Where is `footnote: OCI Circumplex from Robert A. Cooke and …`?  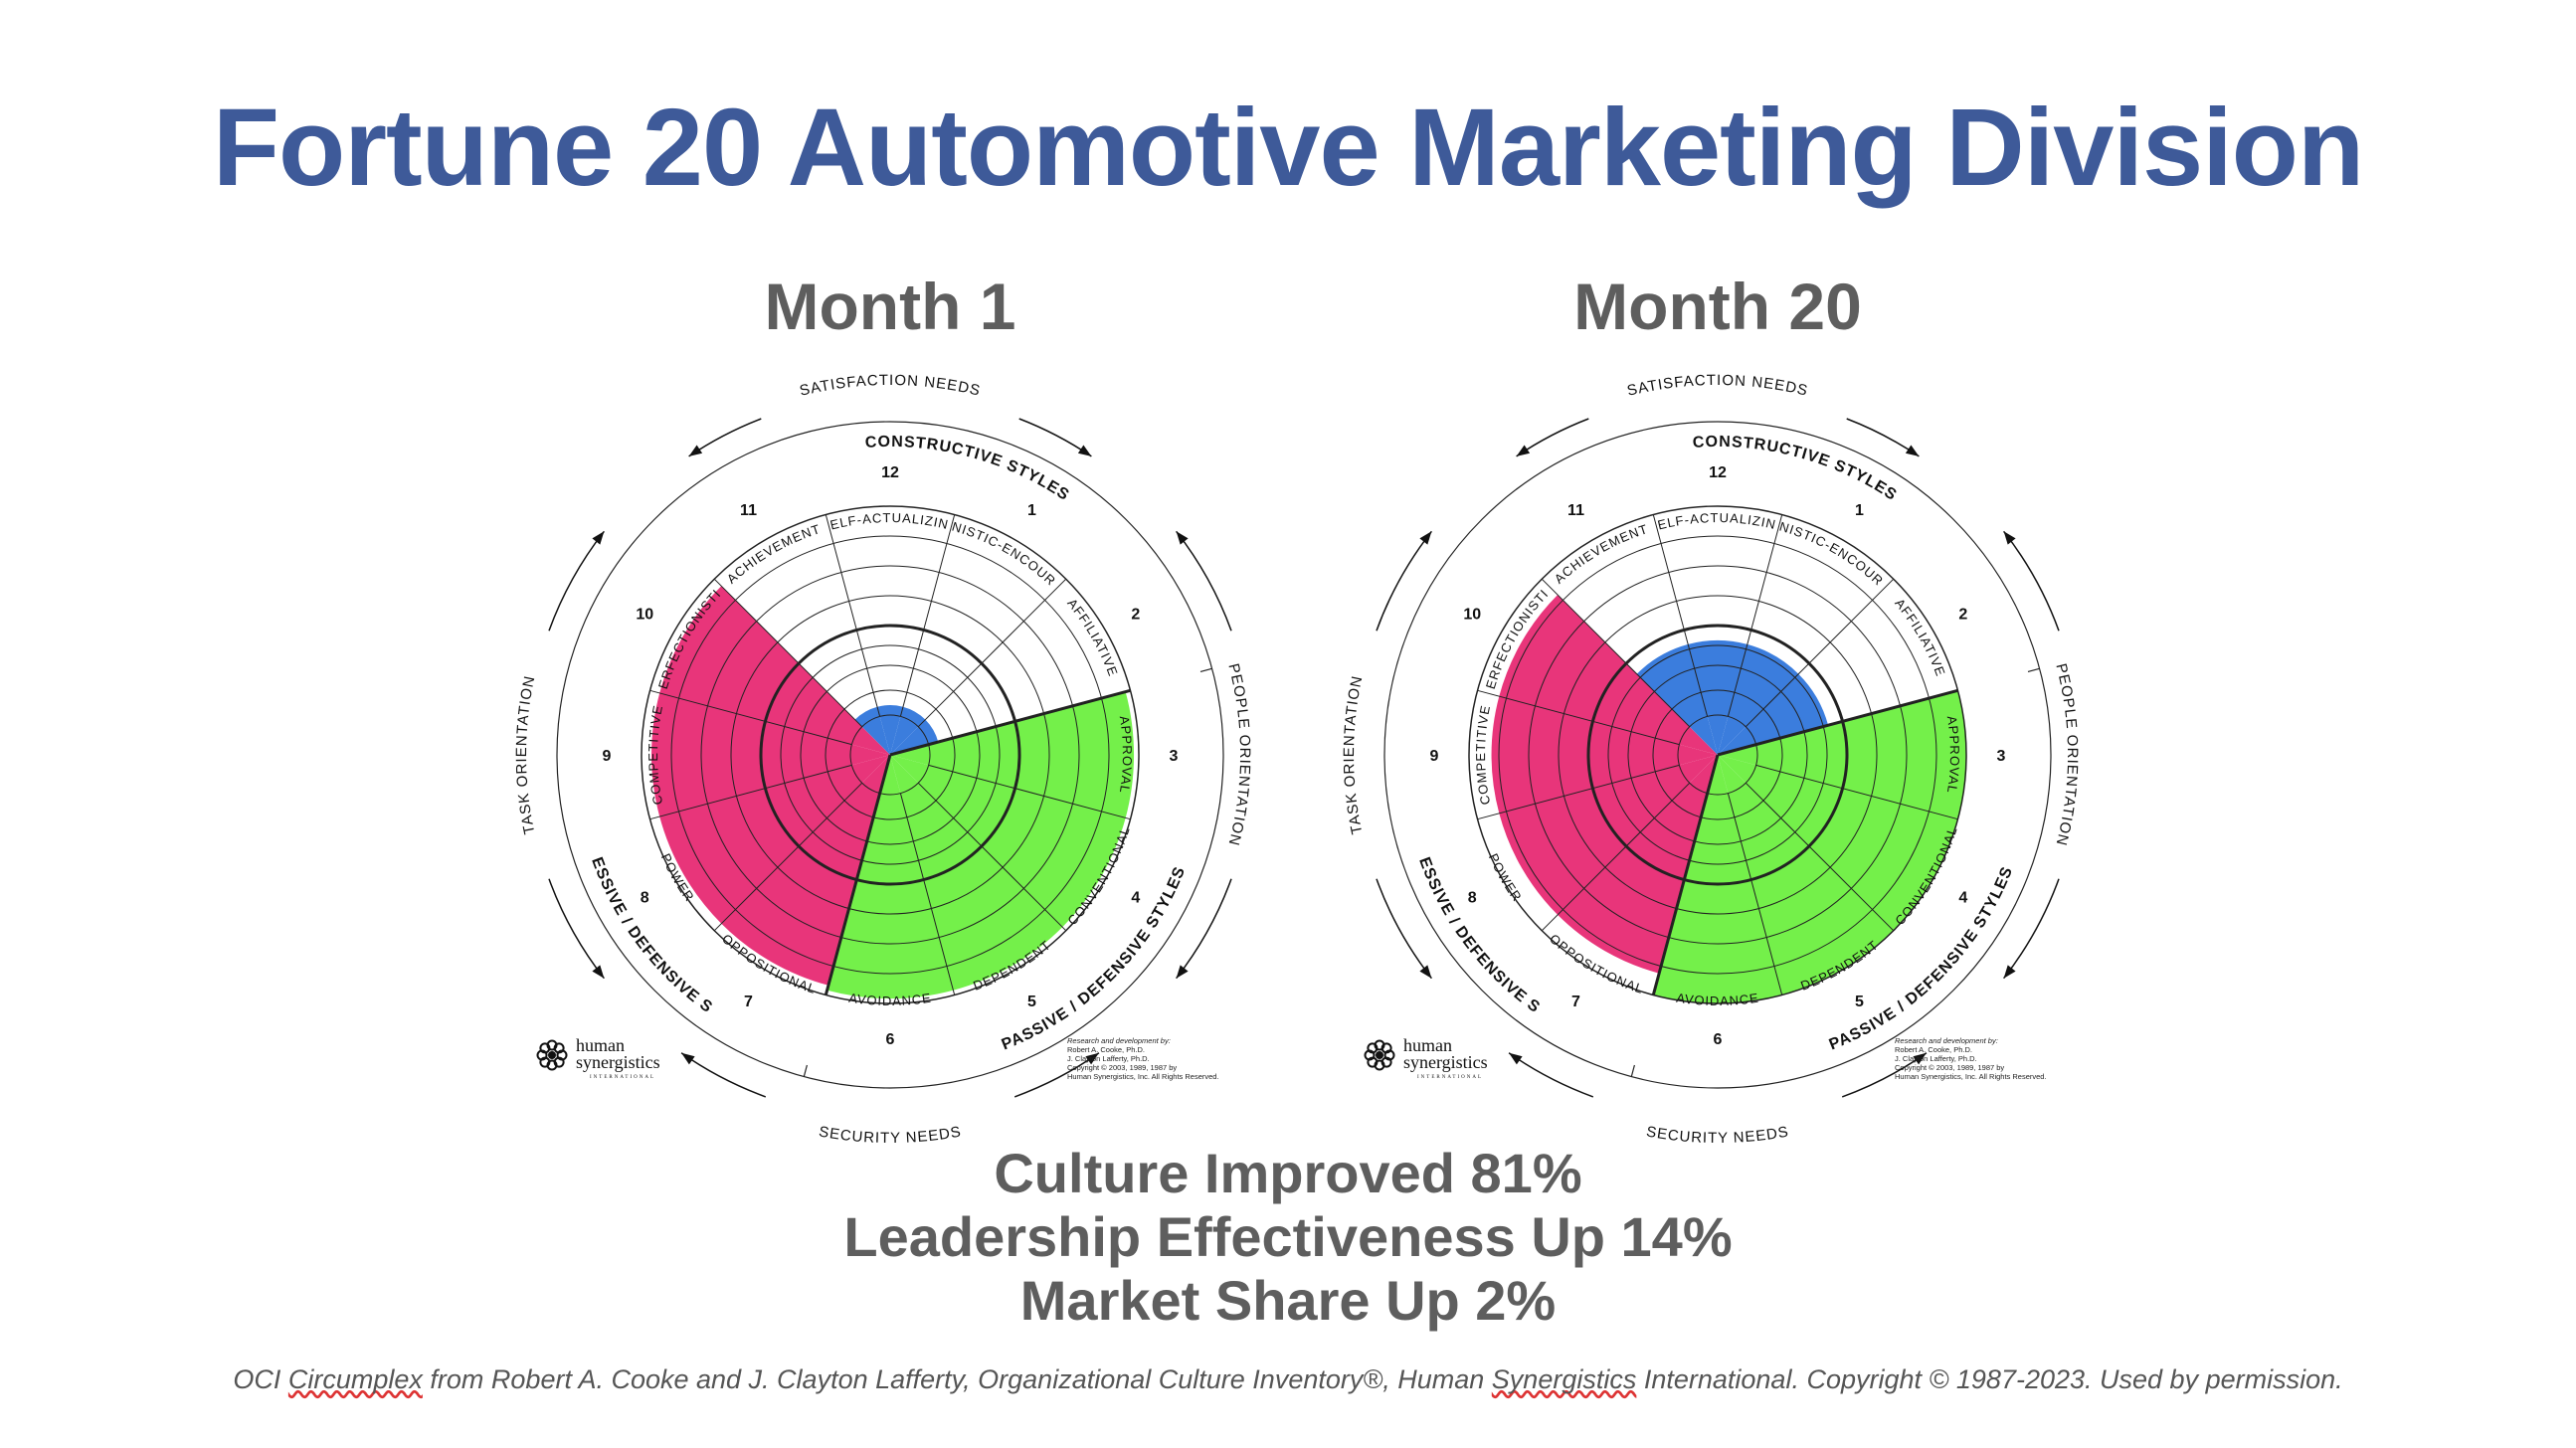 footnote: OCI Circumplex from Robert A. Cooke and … is located at coordinates (1288, 1380).